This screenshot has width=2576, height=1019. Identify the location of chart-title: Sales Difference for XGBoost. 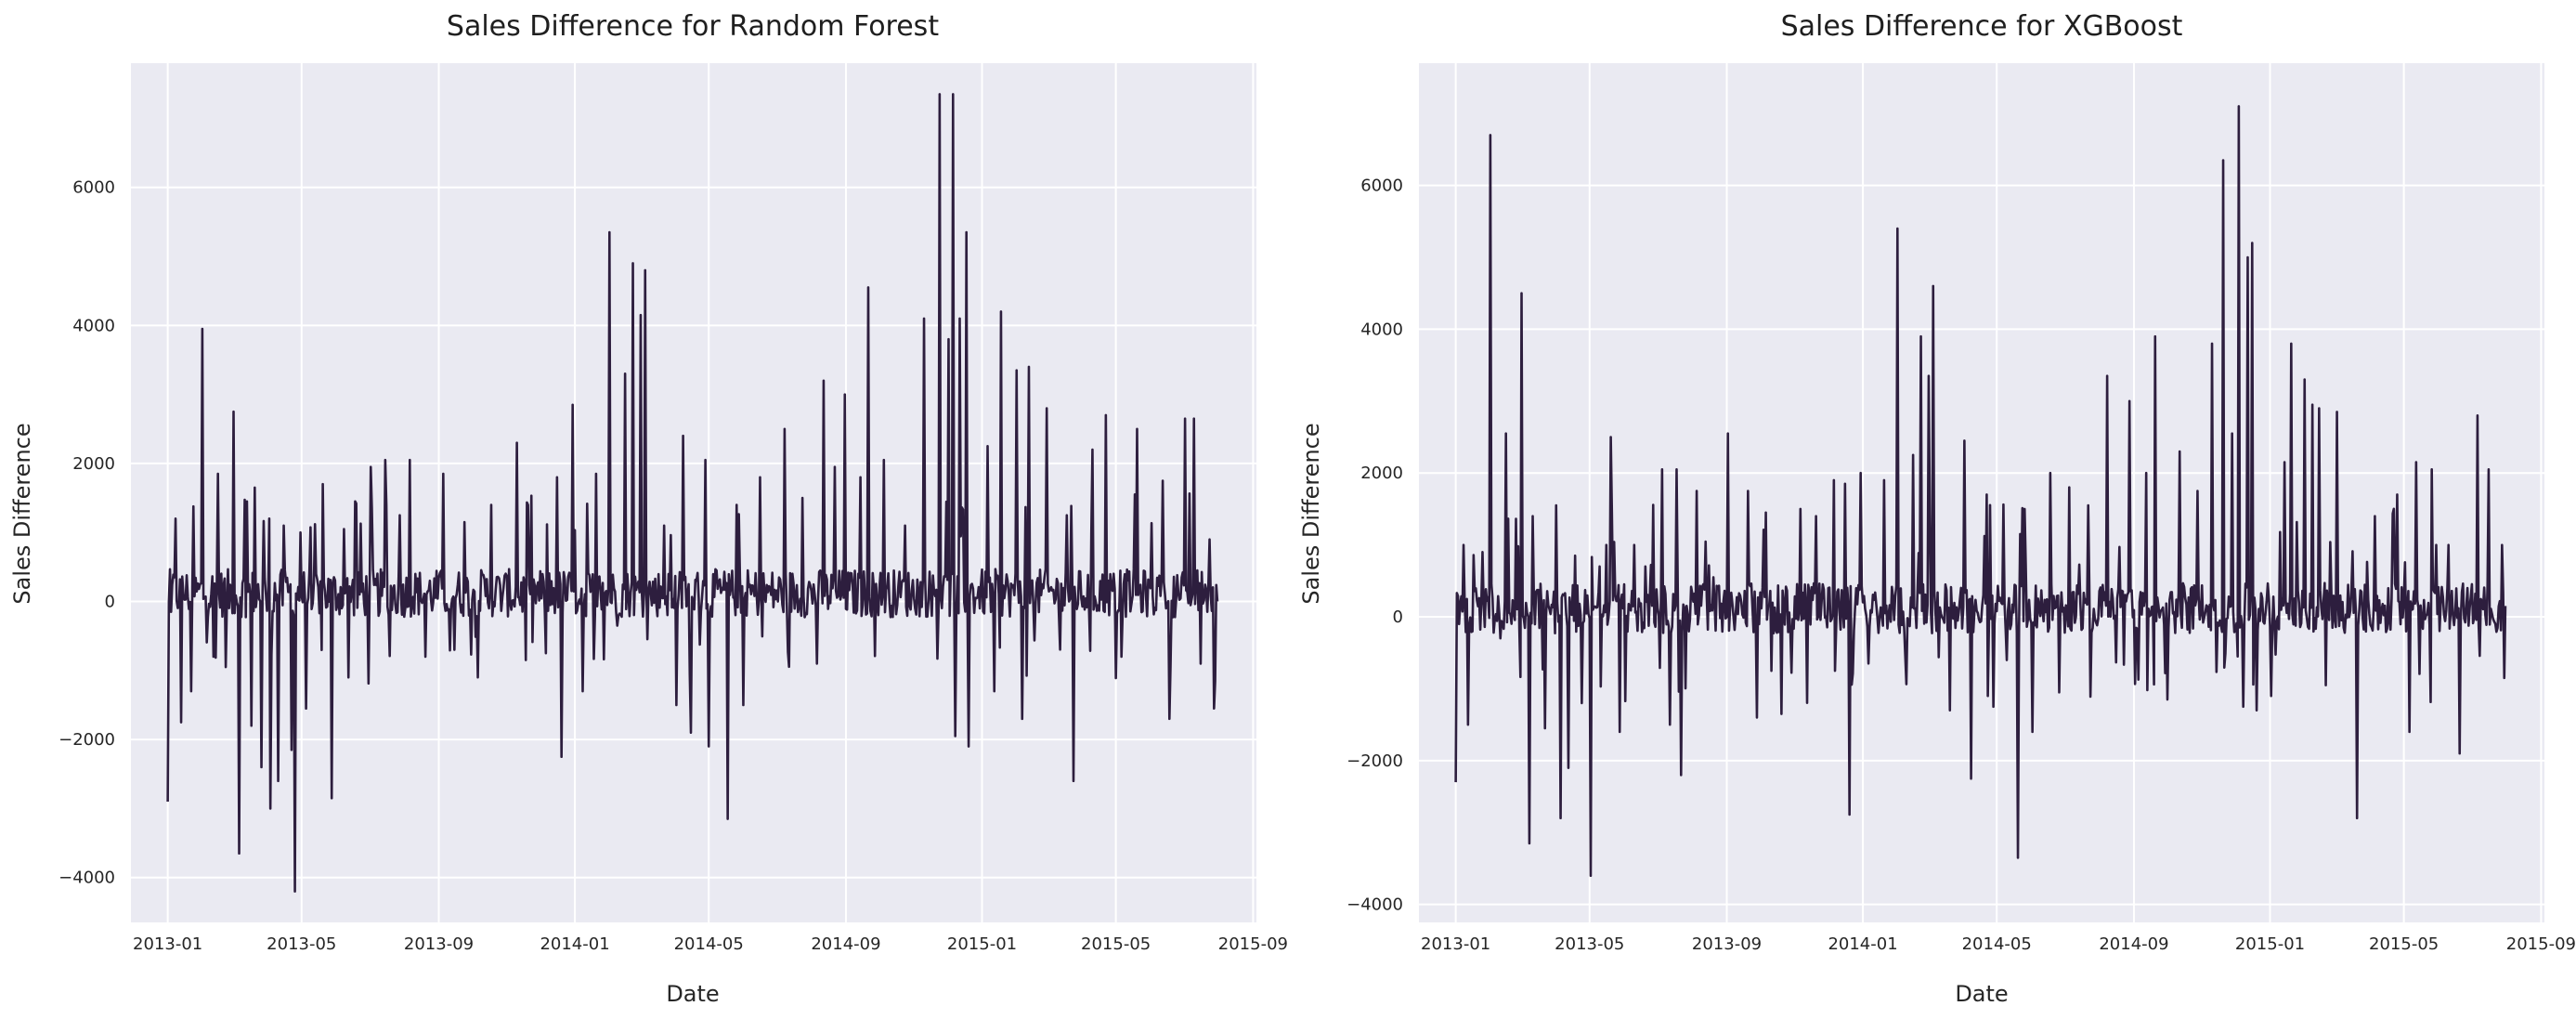
(1982, 27).